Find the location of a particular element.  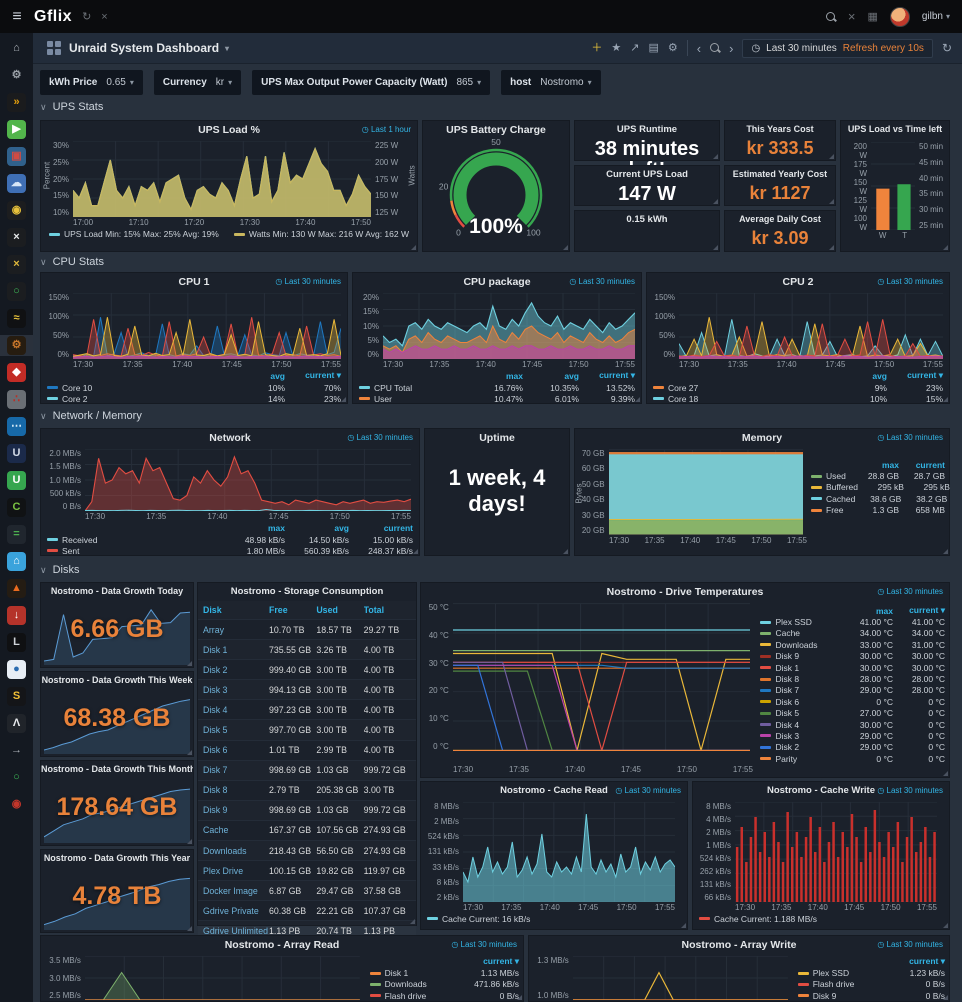

series-name: Cached is located at coordinates (841, 498).